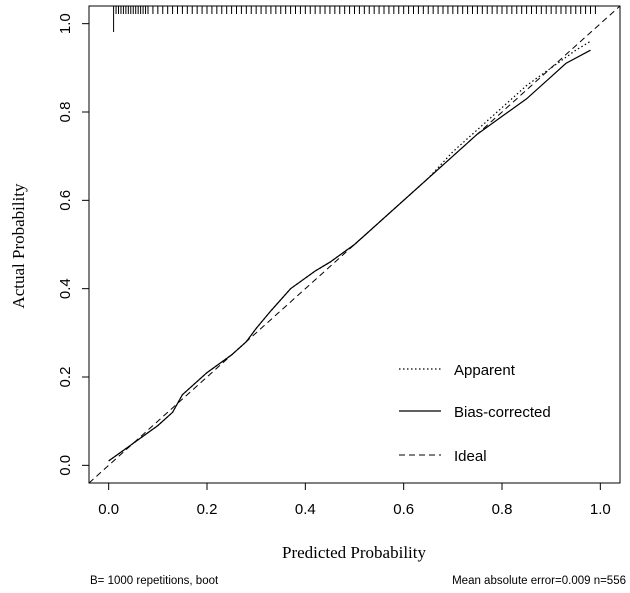  Describe the element at coordinates (154, 581) in the screenshot. I see `footnote-repetitions: B= 1000 repetitions, boot` at that location.